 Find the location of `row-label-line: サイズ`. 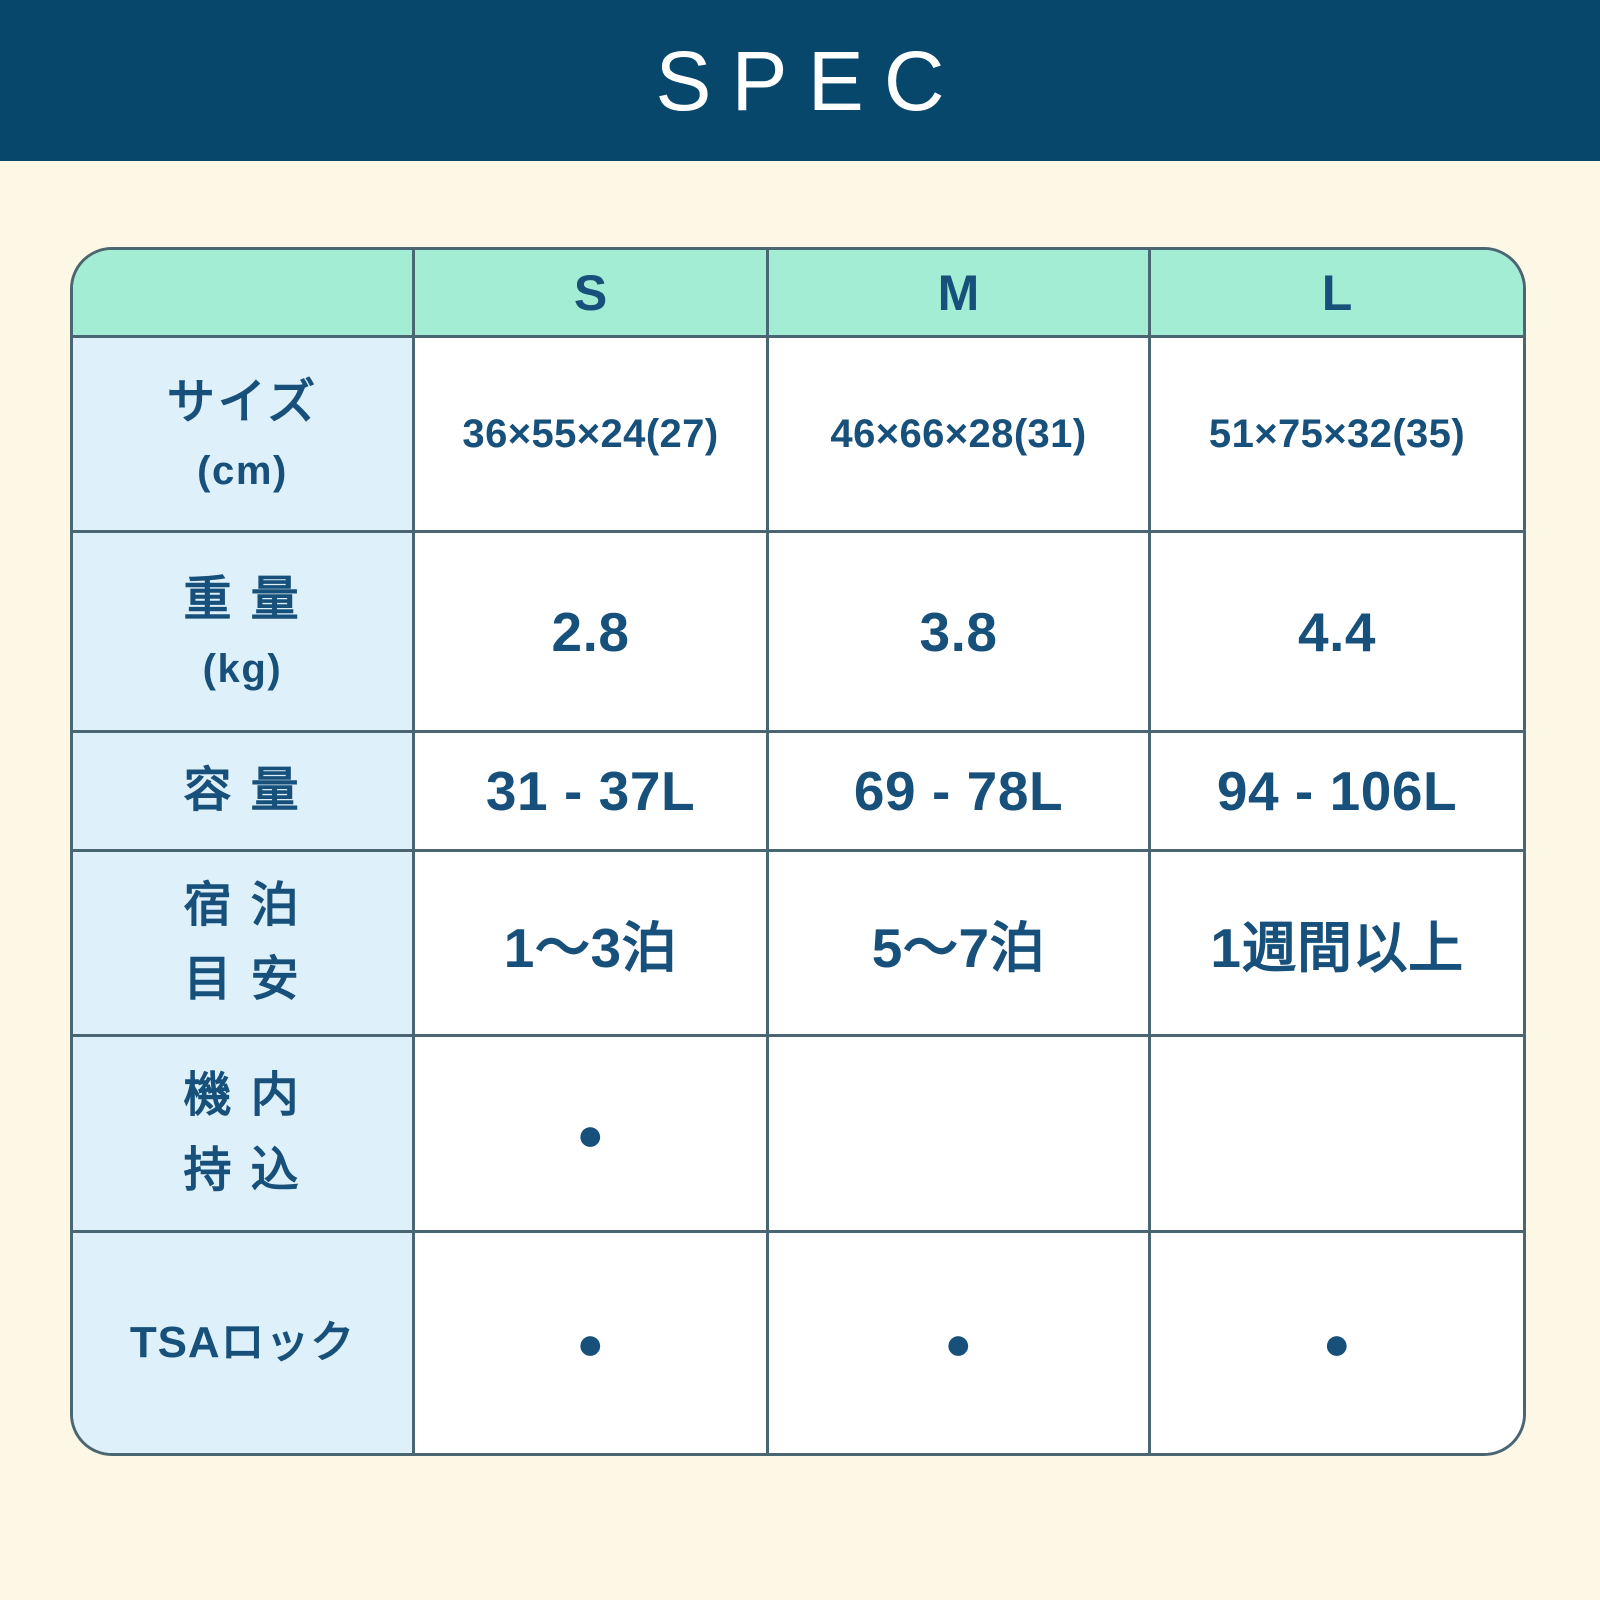

row-label-line: サイズ is located at coordinates (242, 402).